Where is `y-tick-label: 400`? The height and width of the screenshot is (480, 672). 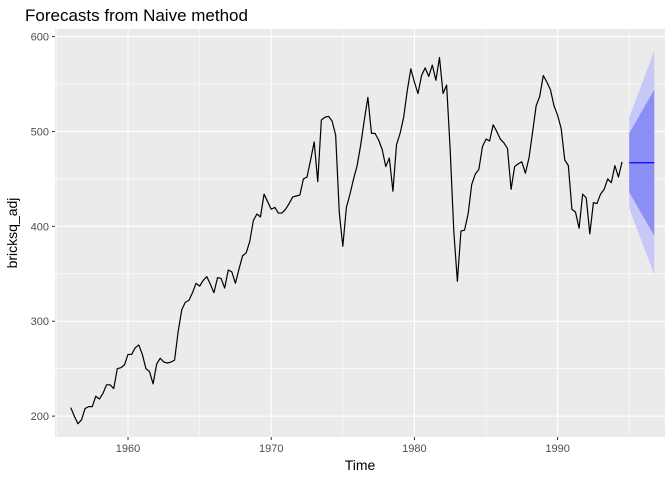 y-tick-label: 400 is located at coordinates (40, 227).